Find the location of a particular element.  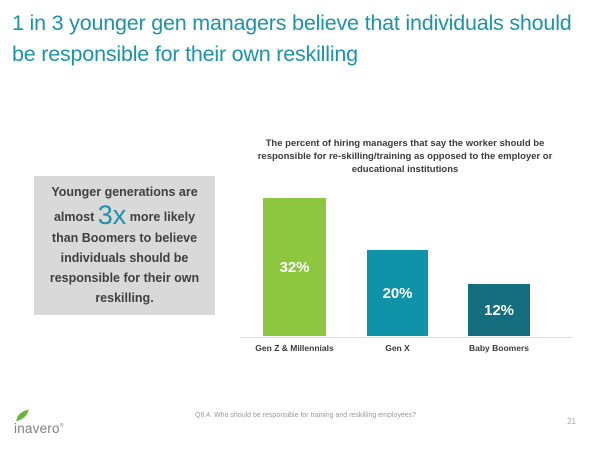

logo-text: inavero is located at coordinates (37, 428).